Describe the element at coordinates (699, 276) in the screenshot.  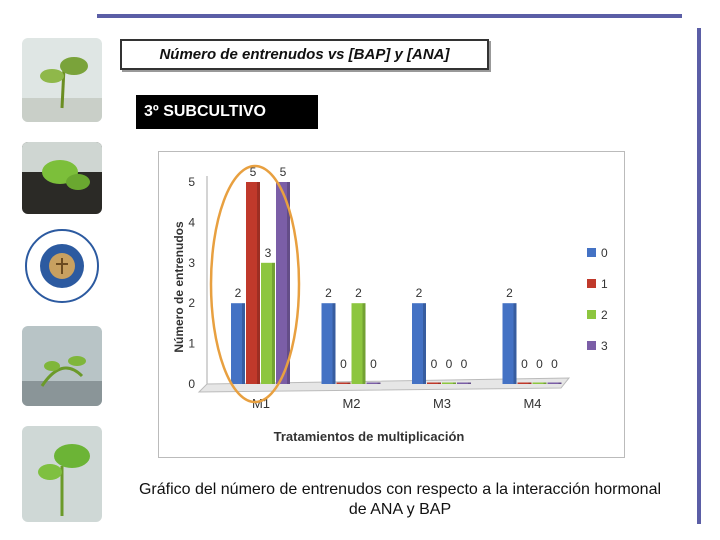
I see `right-divider-line` at that location.